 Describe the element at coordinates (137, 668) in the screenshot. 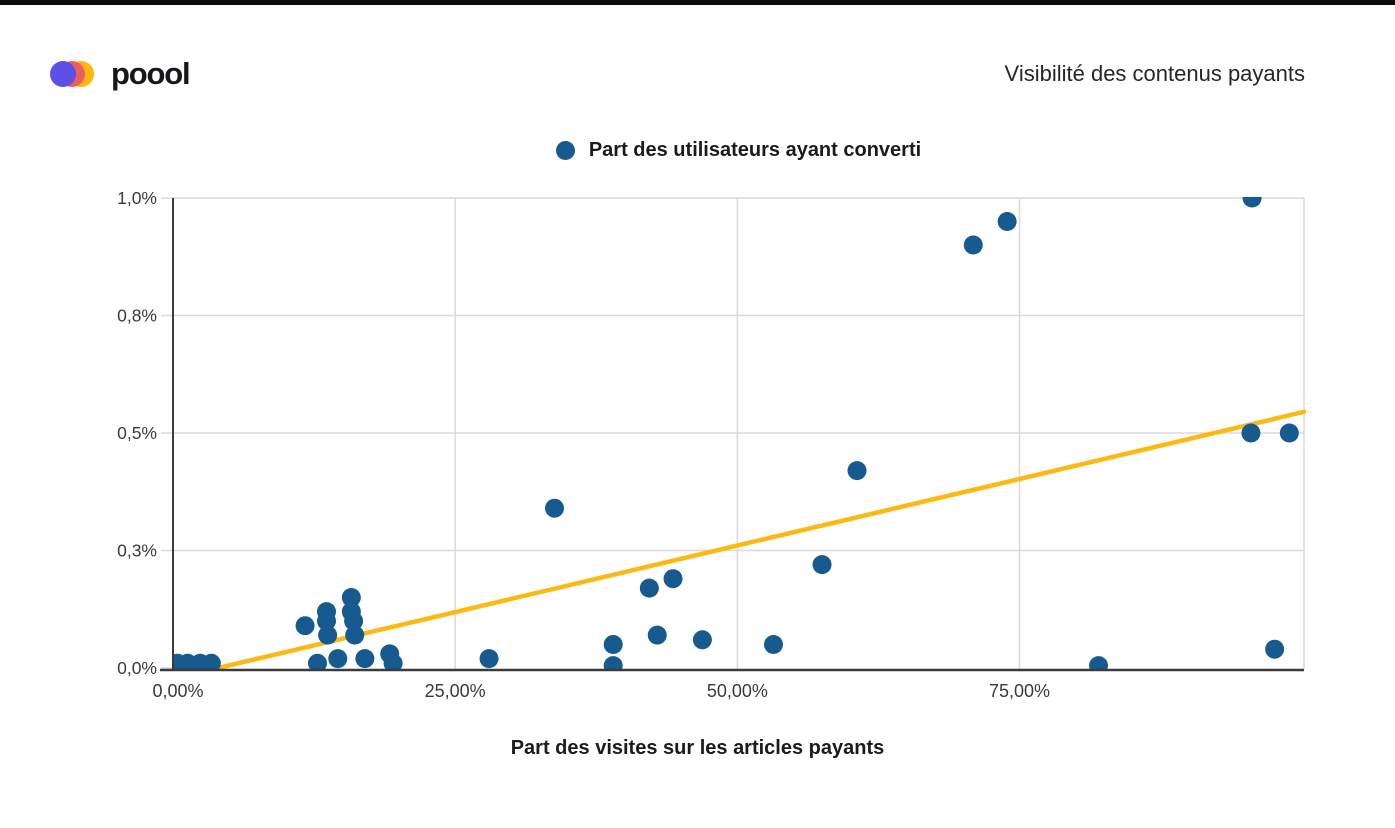

I see `y-tick-label: 0,0%` at that location.